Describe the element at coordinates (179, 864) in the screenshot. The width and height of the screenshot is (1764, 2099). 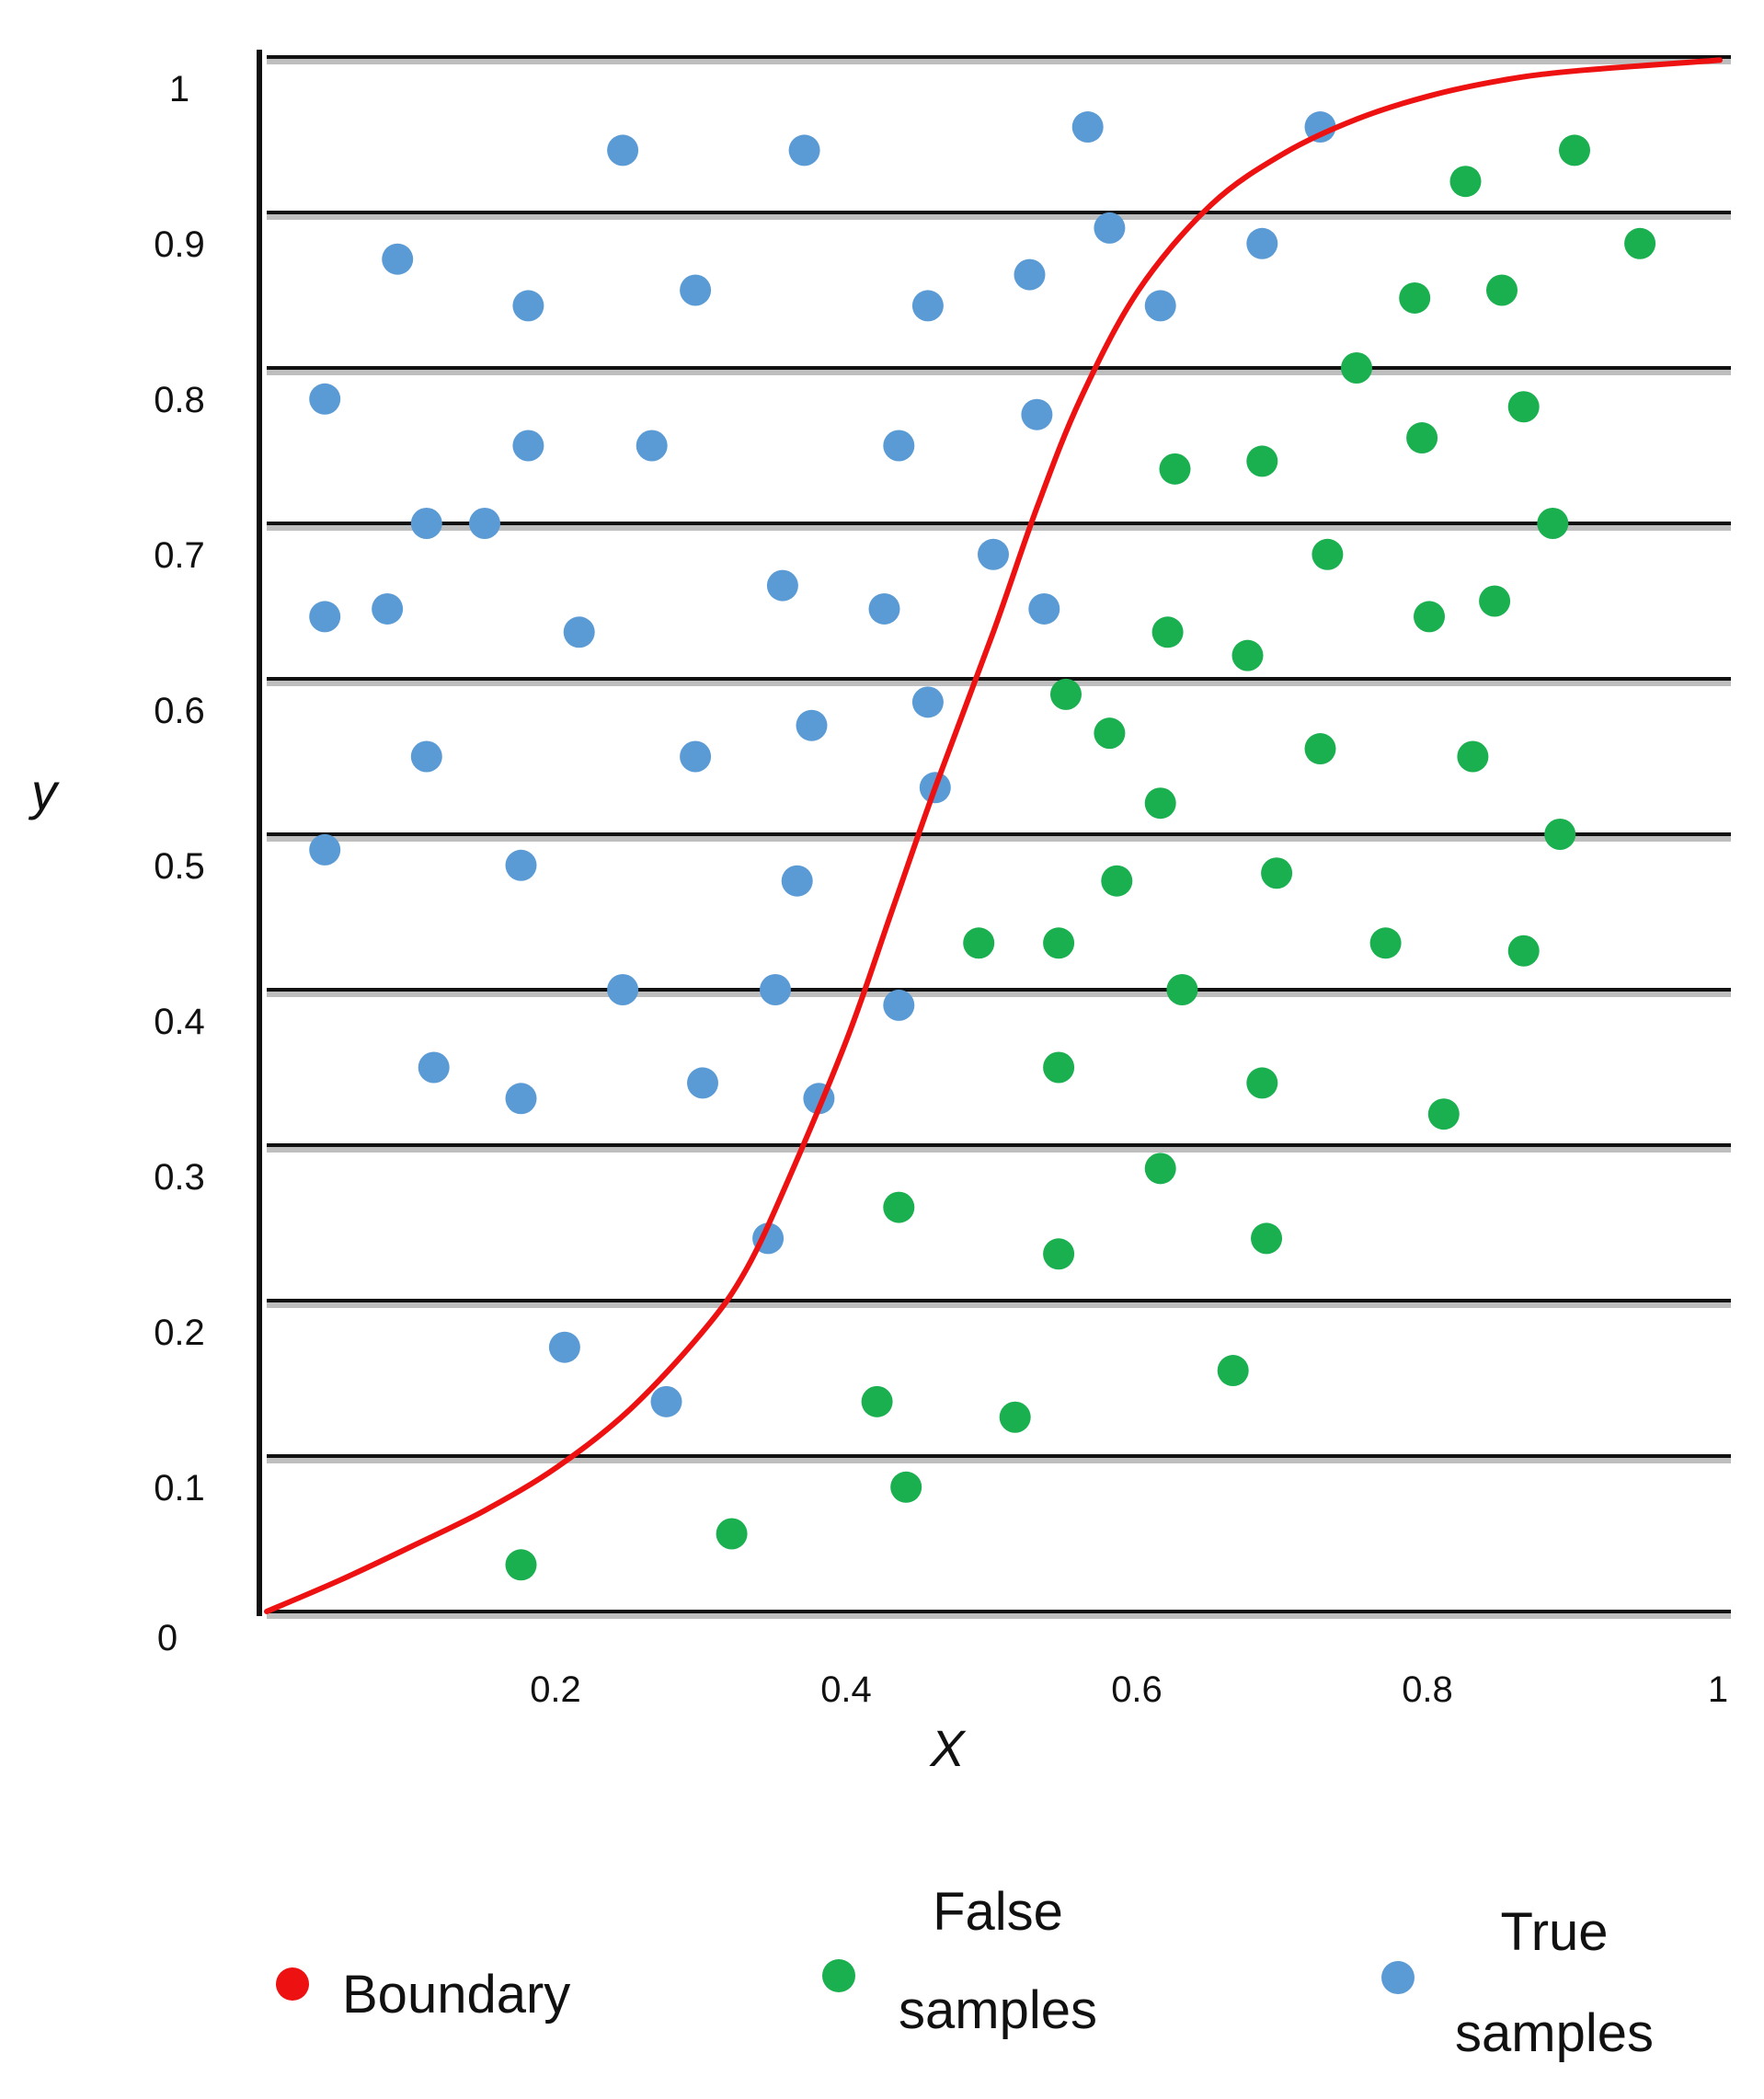
I see `y-tick-labels: 0 0.1 0.2 0.3 0.4 0.5 0.6 0.7 0.8 0.9 1` at that location.